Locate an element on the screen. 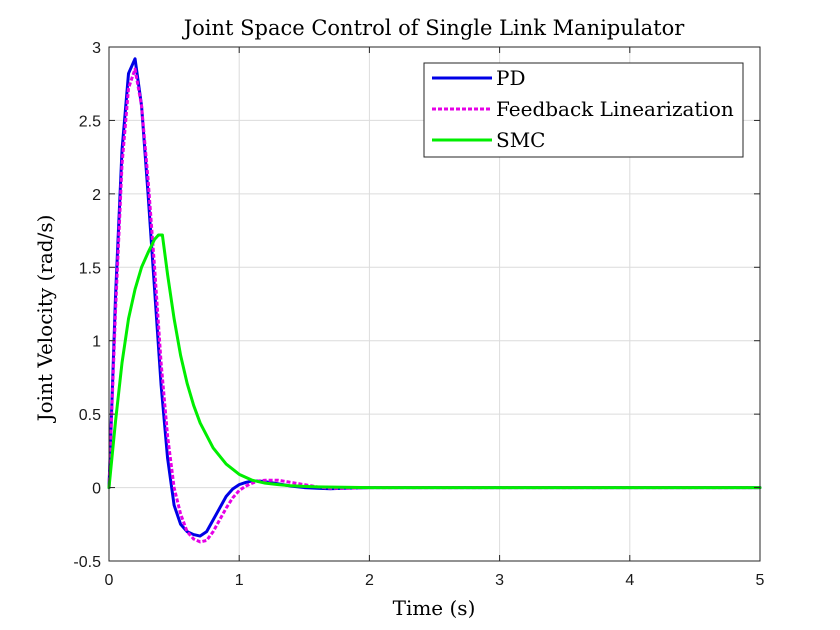 This screenshot has height=630, width=840. x-tick-label: 4 is located at coordinates (629, 580).